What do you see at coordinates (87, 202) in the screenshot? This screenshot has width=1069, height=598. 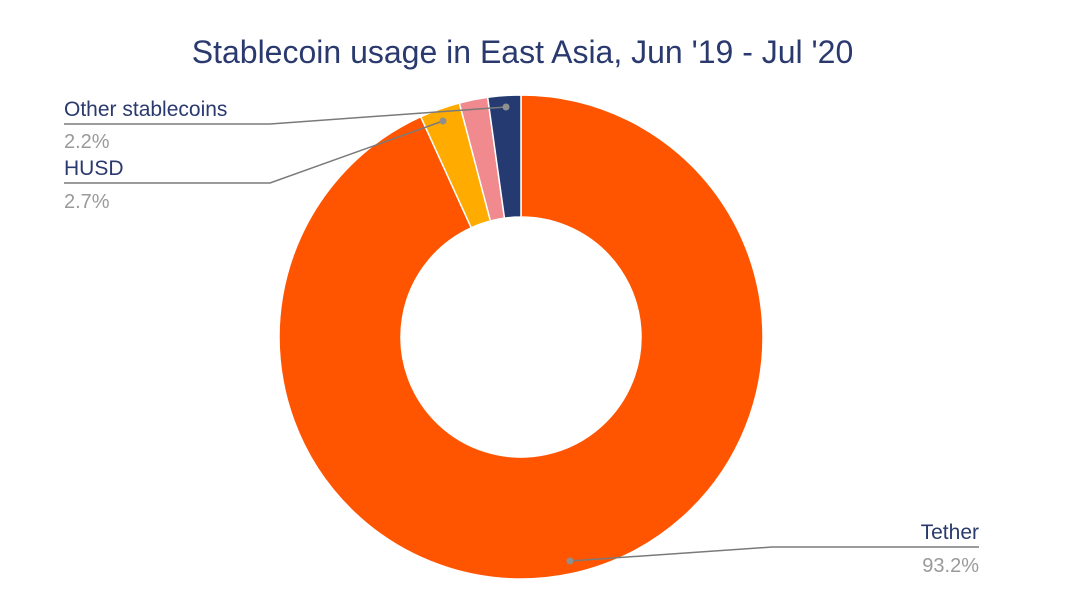 I see `slice-value-husd: 2.7%` at bounding box center [87, 202].